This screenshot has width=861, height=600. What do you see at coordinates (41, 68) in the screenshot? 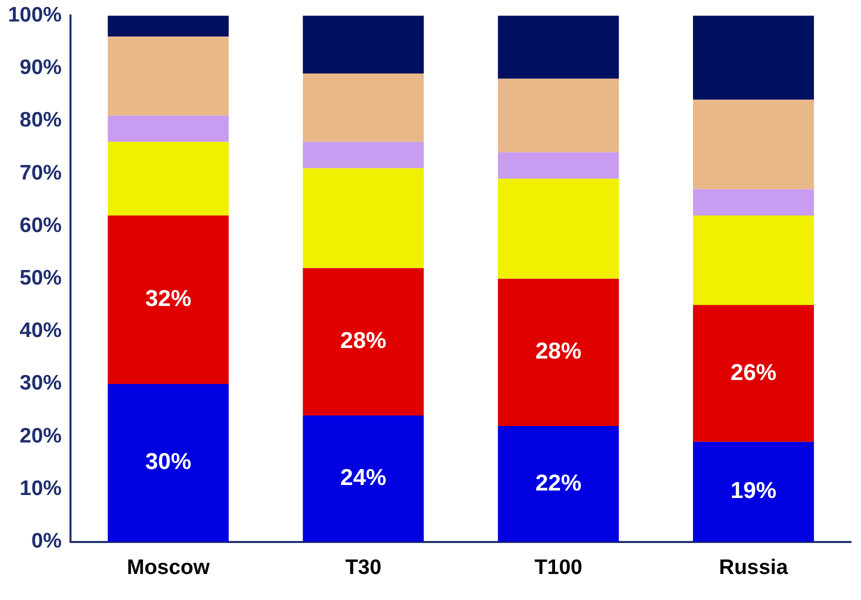
I see `y-tick-label: 90%` at bounding box center [41, 68].